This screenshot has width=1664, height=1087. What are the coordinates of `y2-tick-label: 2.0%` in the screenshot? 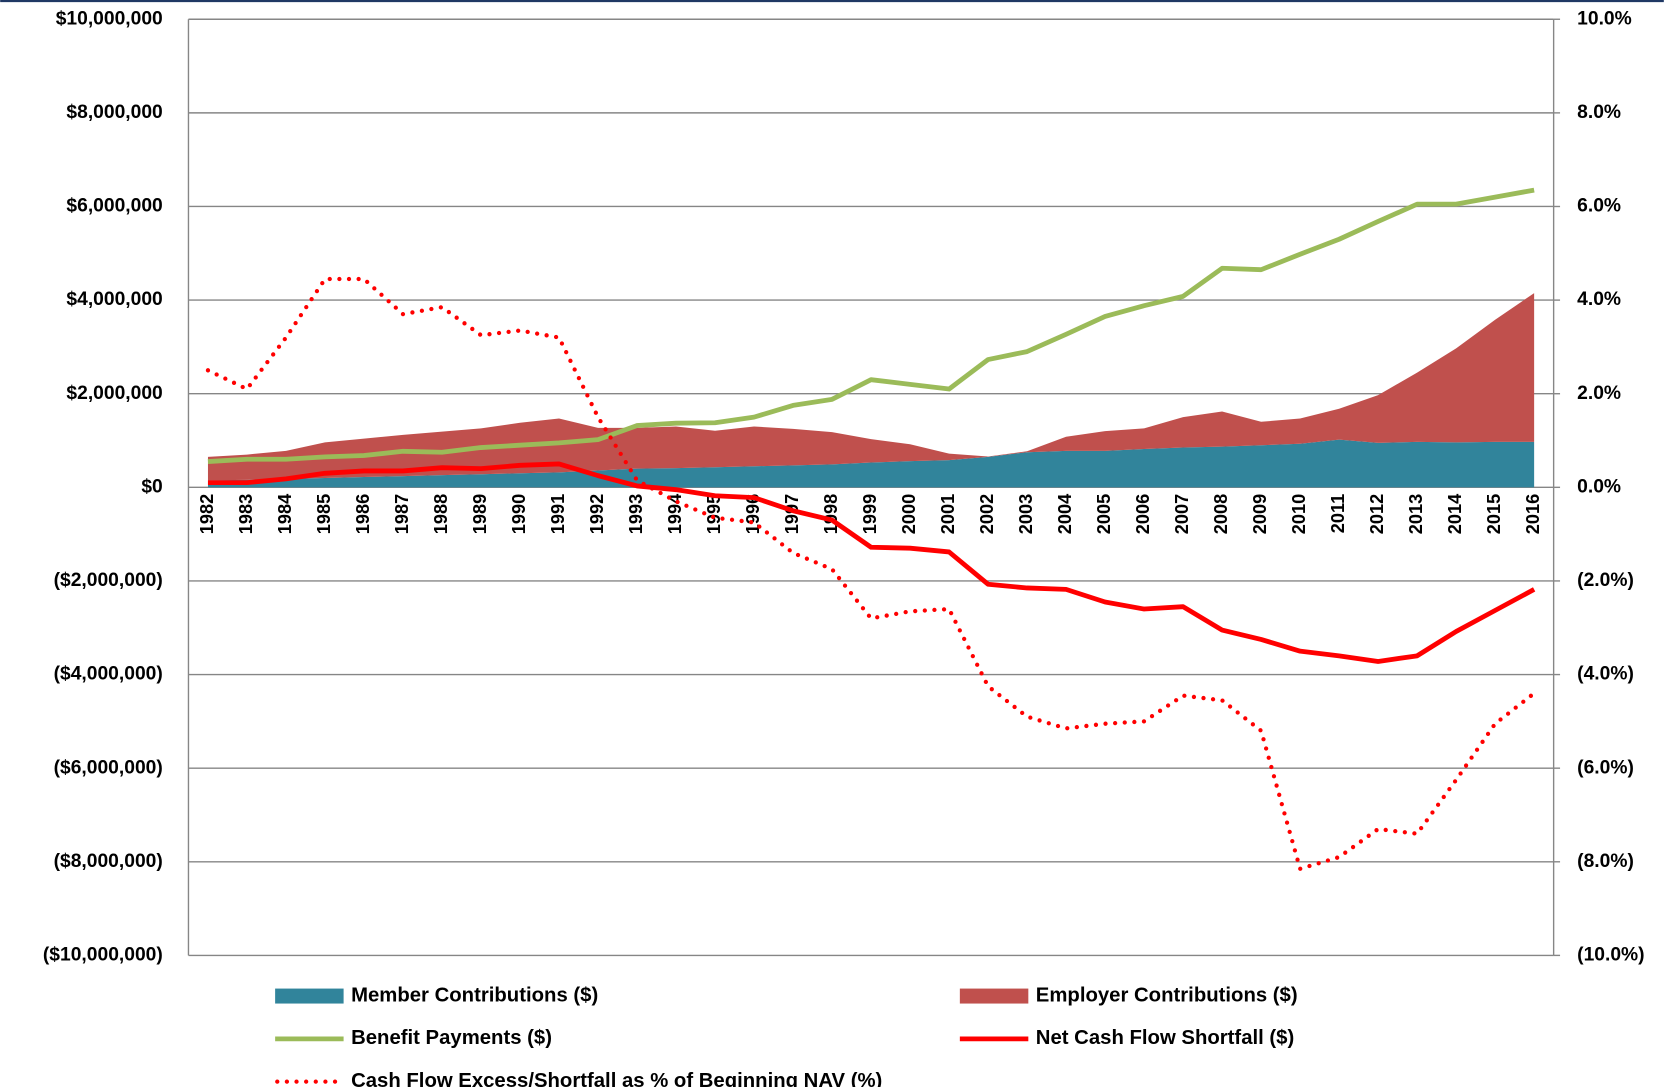 It's located at (1599, 393).